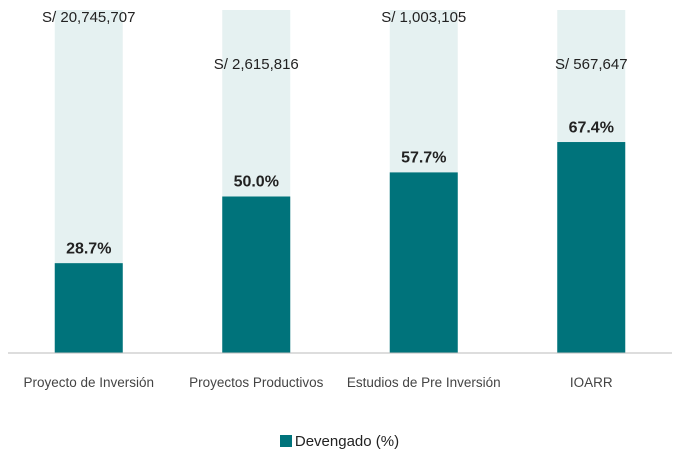  What do you see at coordinates (423, 17) in the screenshot?
I see `annotation: S/ 1,003,105` at bounding box center [423, 17].